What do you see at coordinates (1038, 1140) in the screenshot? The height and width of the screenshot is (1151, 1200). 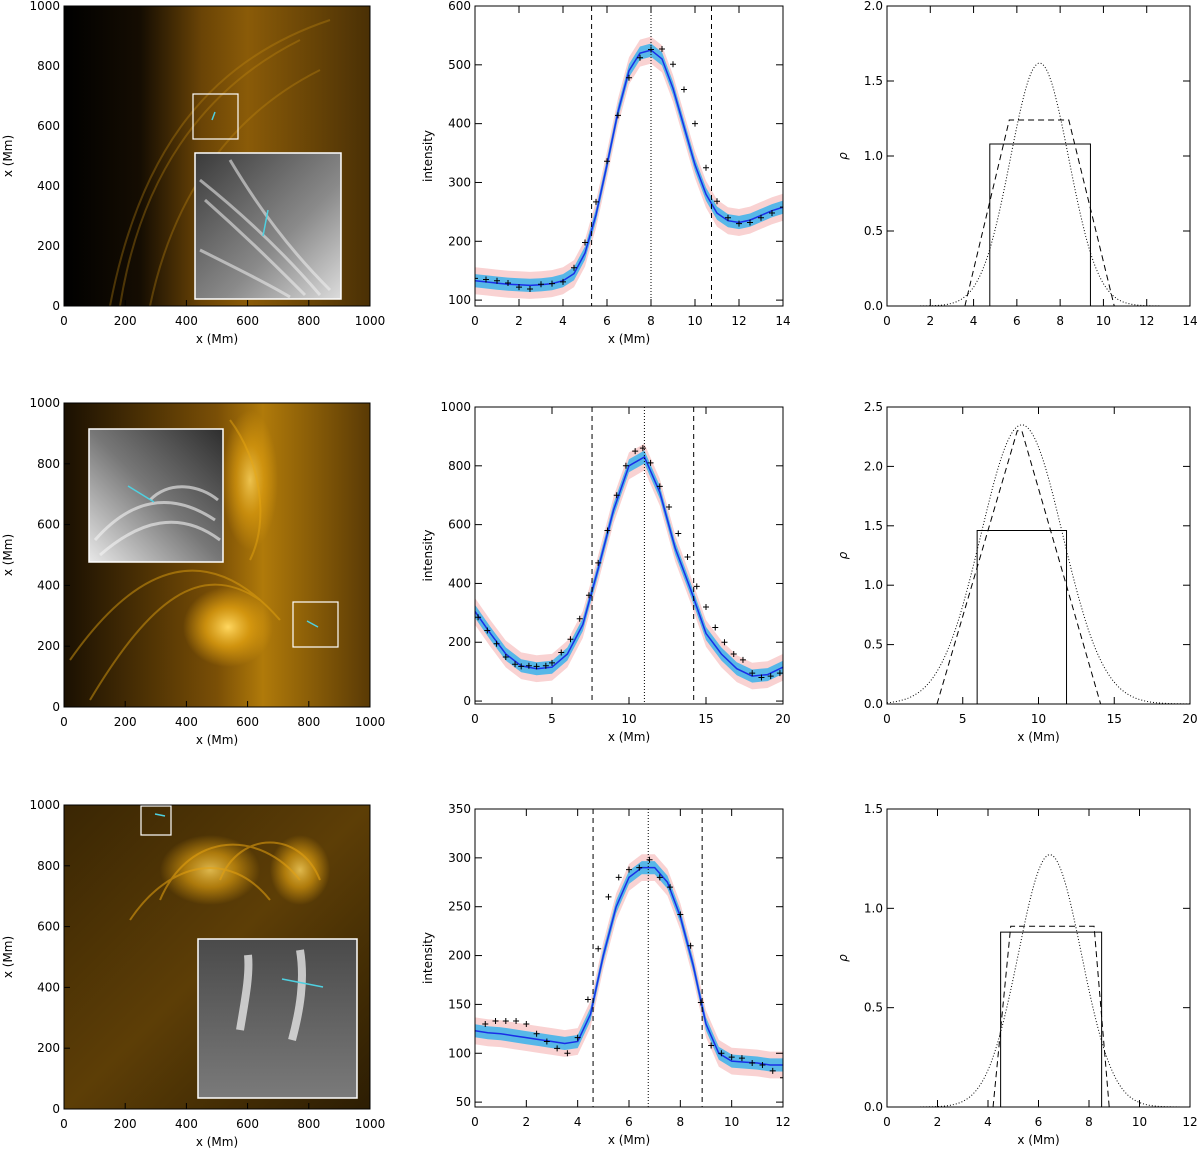 I see `x-axis-label: x (Mm)` at bounding box center [1038, 1140].